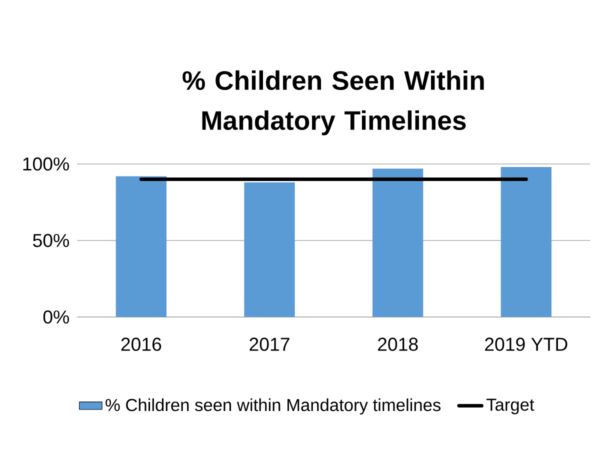 Image resolution: width=603 pixels, height=449 pixels. Describe the element at coordinates (273, 406) in the screenshot. I see `legend-label: % Children seen within Mandatory timelines` at that location.